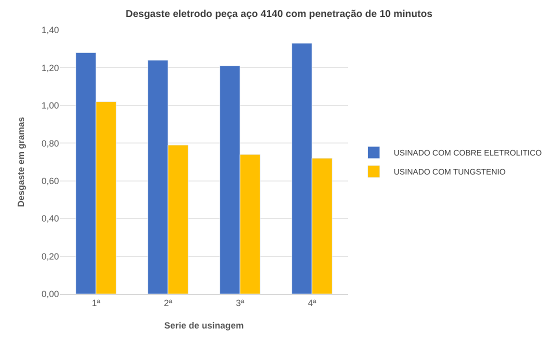  Describe the element at coordinates (279, 14) in the screenshot. I see `chart-title: Desgaste eletrodo peça aço 4140 com penetração de 10 minutos` at that location.